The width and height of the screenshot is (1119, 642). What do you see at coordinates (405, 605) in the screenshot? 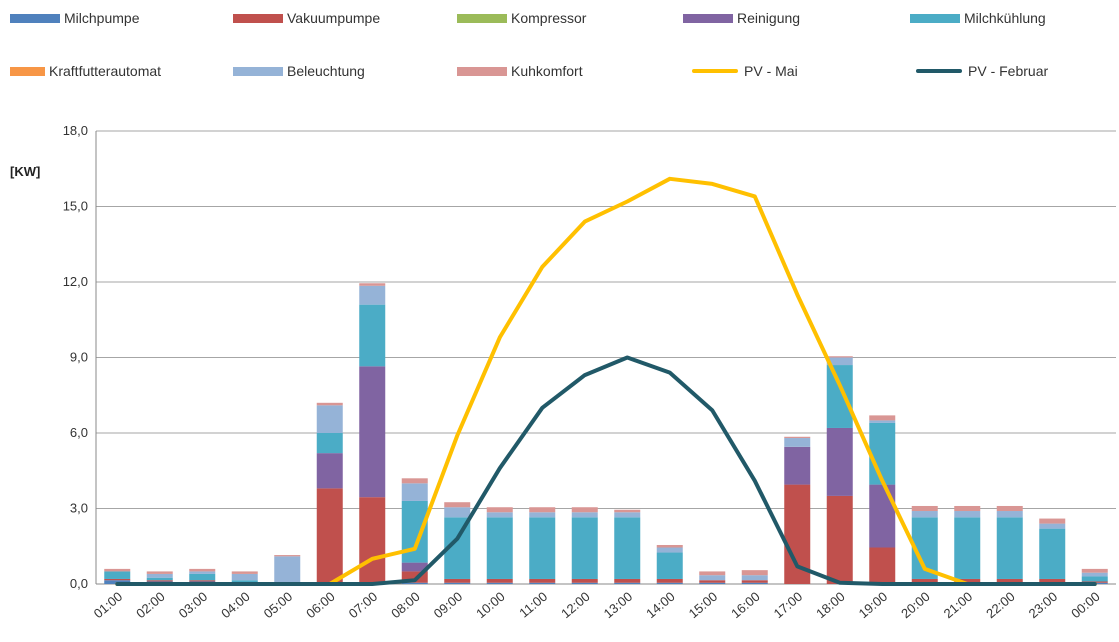
I see `x-tick-label: 08:00` at bounding box center [405, 605].